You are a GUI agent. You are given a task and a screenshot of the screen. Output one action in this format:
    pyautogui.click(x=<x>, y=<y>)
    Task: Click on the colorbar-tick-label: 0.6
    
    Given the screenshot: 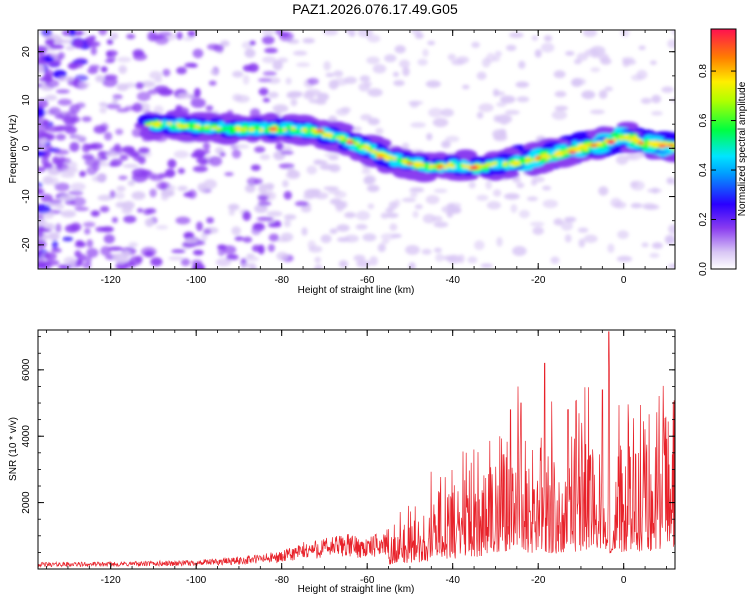 What is the action you would take?
    pyautogui.click(x=703, y=120)
    